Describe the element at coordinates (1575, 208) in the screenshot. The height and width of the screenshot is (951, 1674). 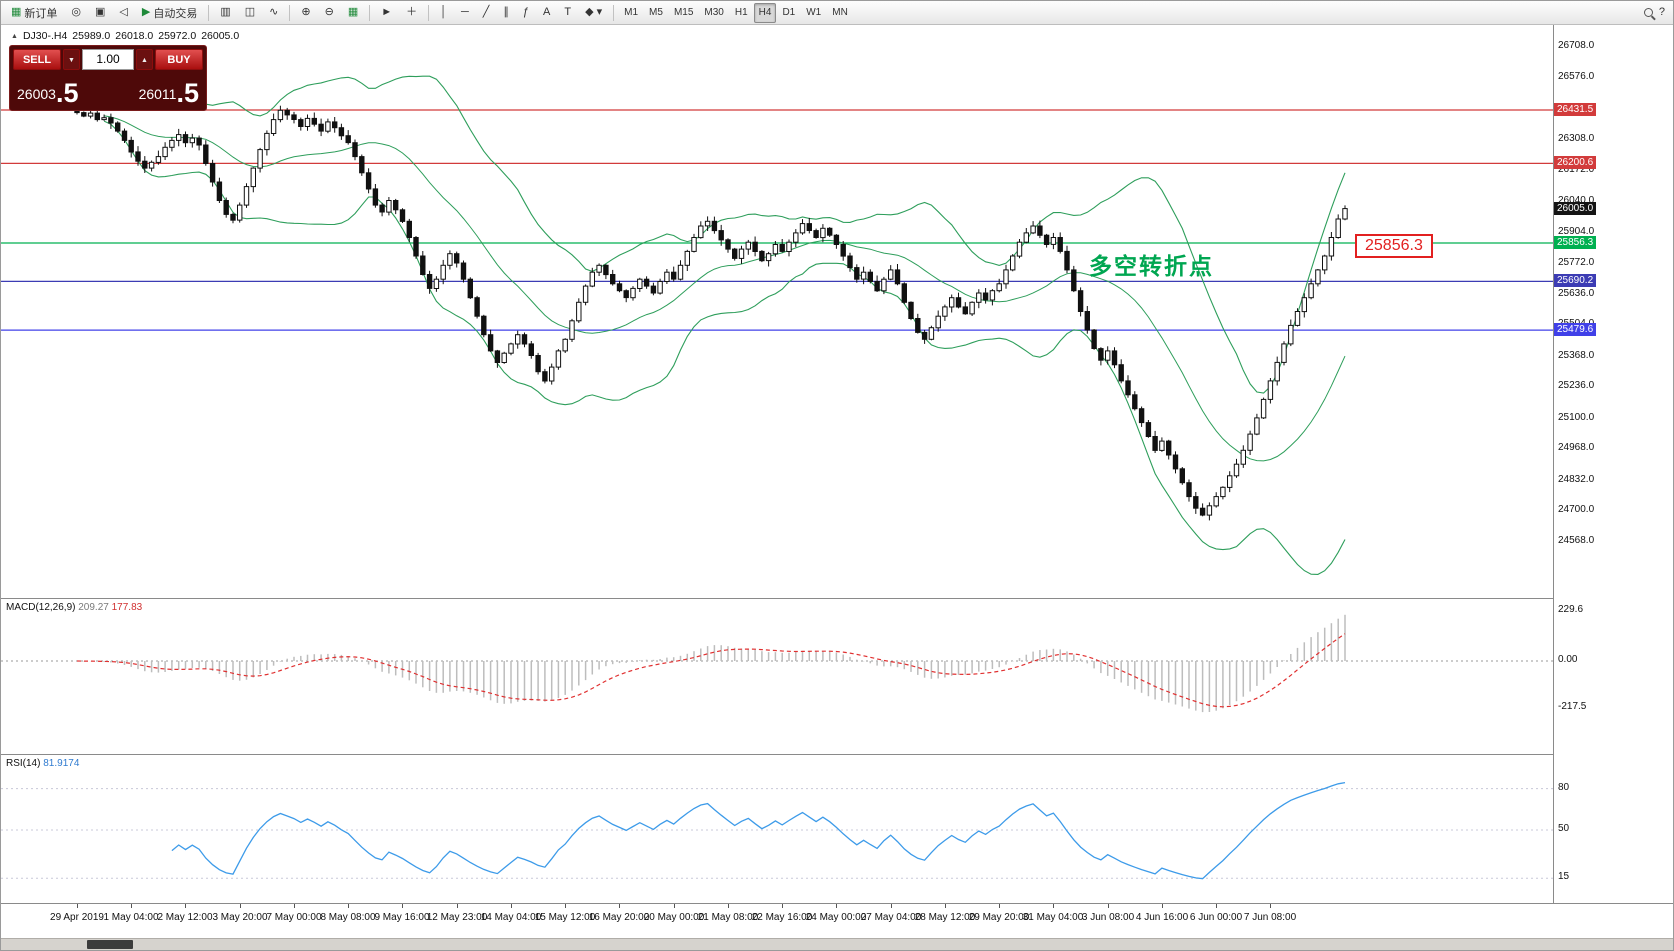
I see `current-price-tag: 26005.0` at that location.